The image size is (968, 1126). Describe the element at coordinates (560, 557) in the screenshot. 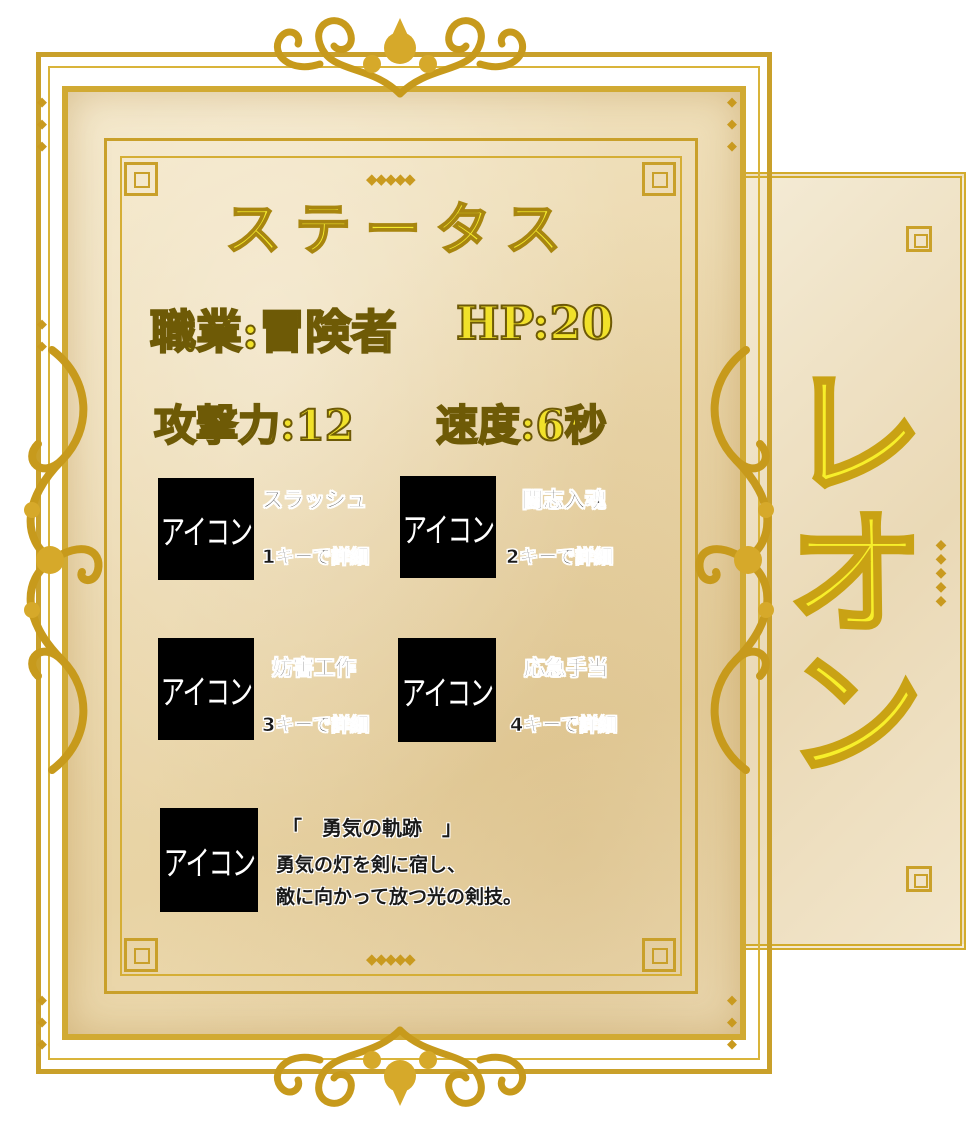

I see `skill-key-hint-2: 2キーで詳細` at that location.